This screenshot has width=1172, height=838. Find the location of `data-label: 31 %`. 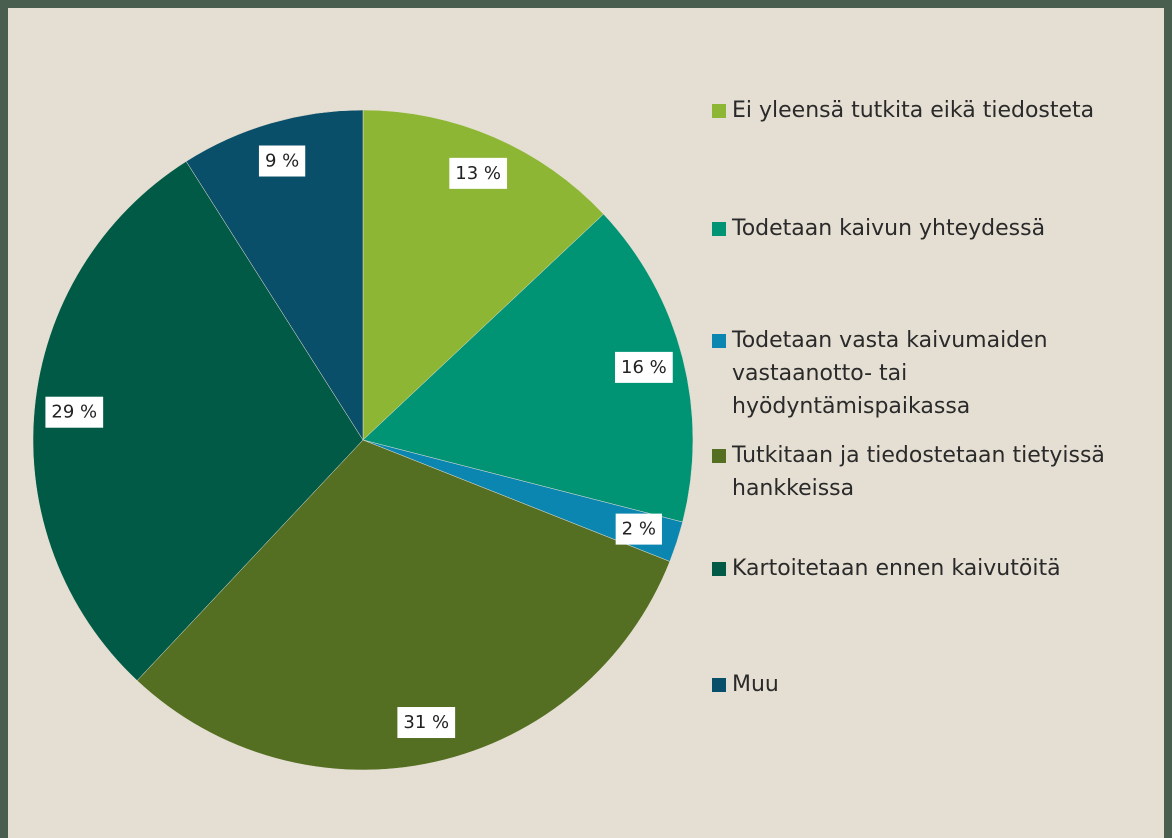

data-label: 31 % is located at coordinates (426, 722).